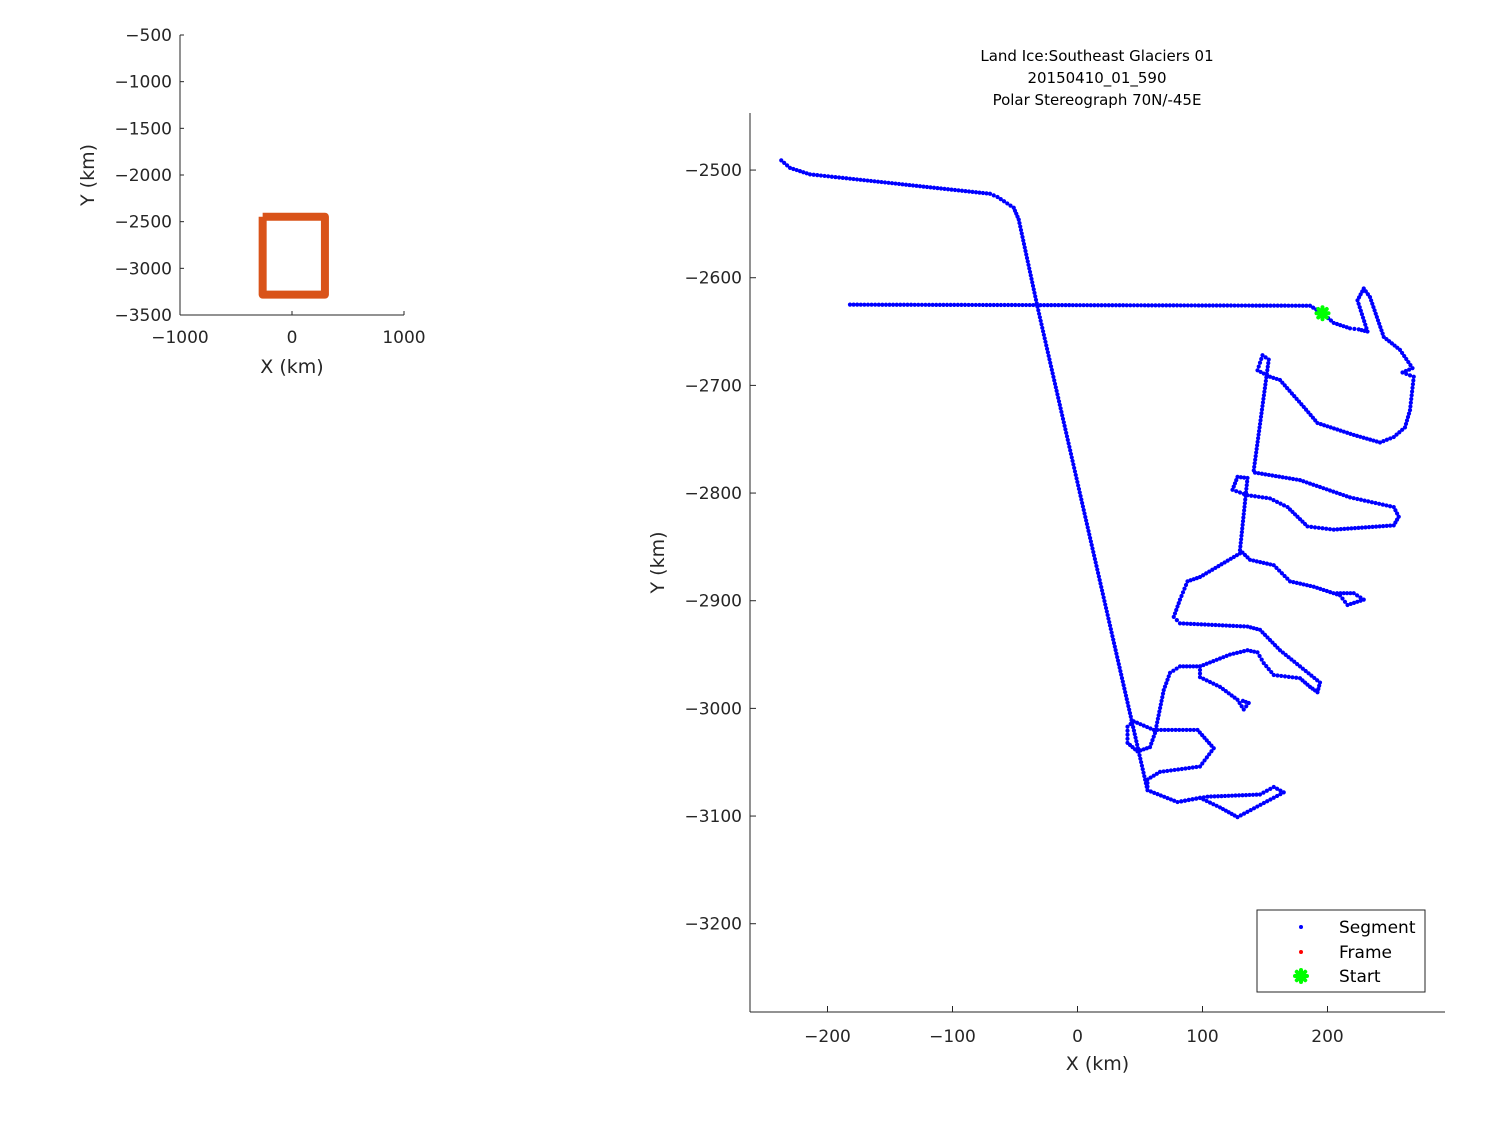 The width and height of the screenshot is (1500, 1125). I want to click on x-tick-label: 100, so click(1202, 1037).